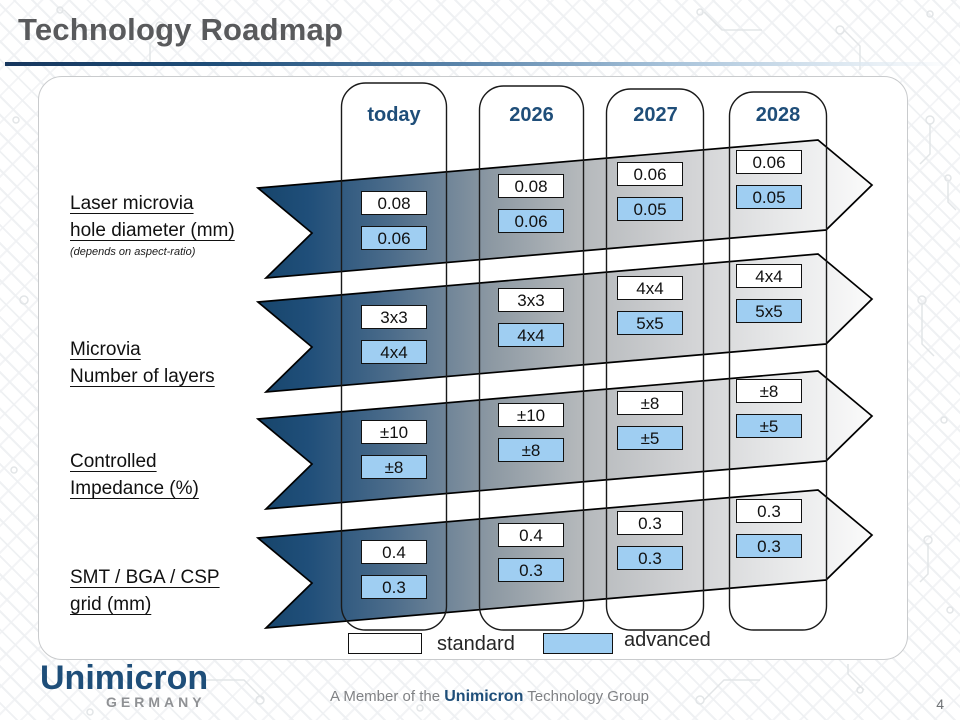  I want to click on row-label-line1: Laser microvia, so click(132, 203).